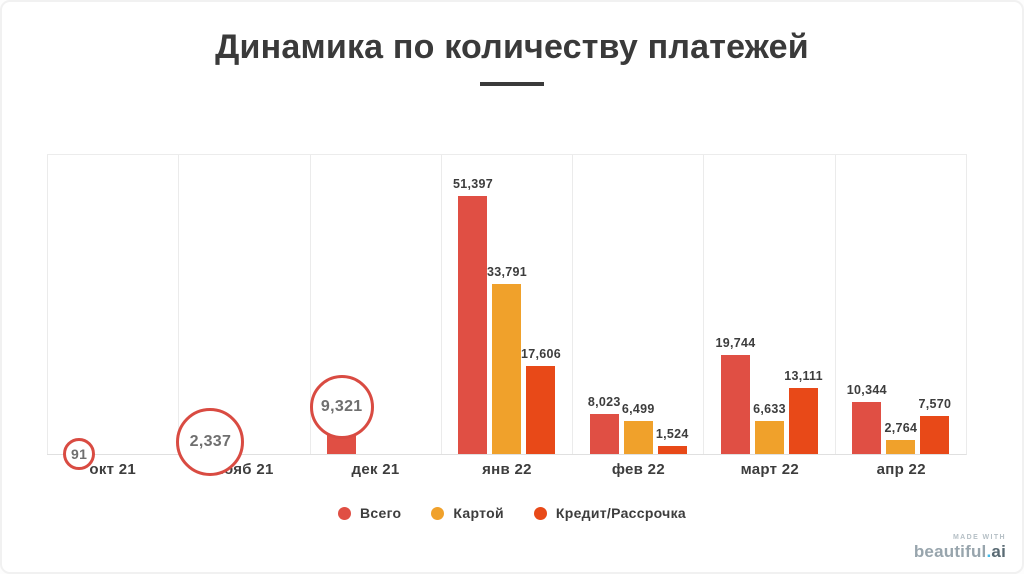 This screenshot has height=574, width=1024. I want to click on bar-group: 51,397 33,791 17,606, so click(507, 315).